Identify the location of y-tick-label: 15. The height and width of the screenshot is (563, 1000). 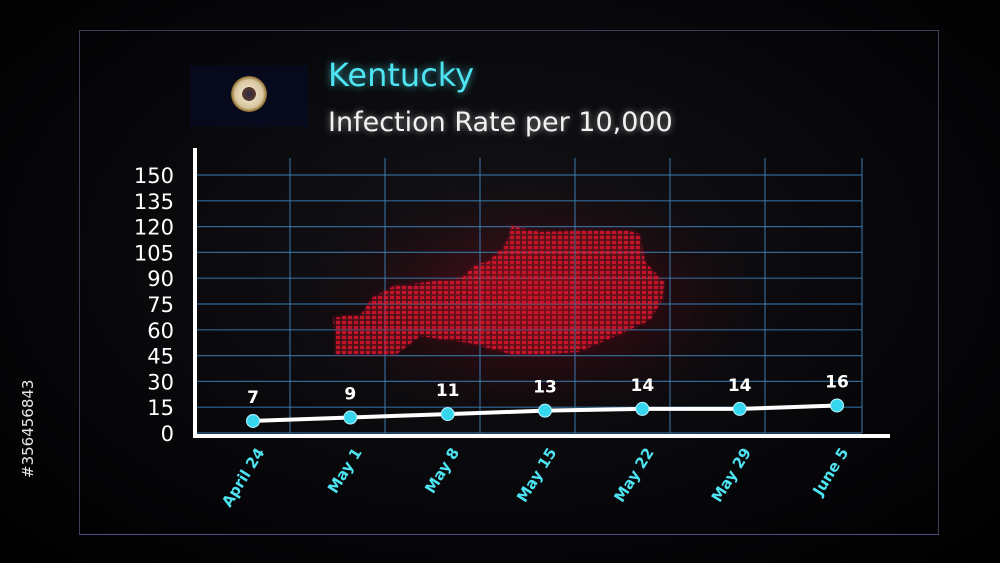
(160, 408).